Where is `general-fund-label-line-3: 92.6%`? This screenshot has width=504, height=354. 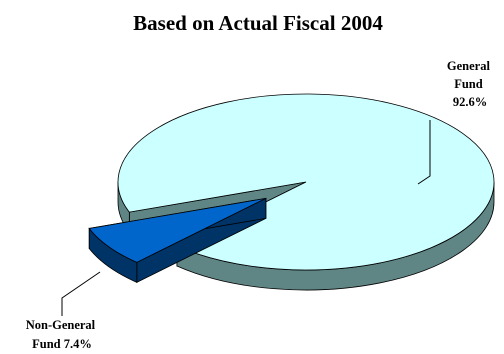 general-fund-label-line-3: 92.6% is located at coordinates (470, 102).